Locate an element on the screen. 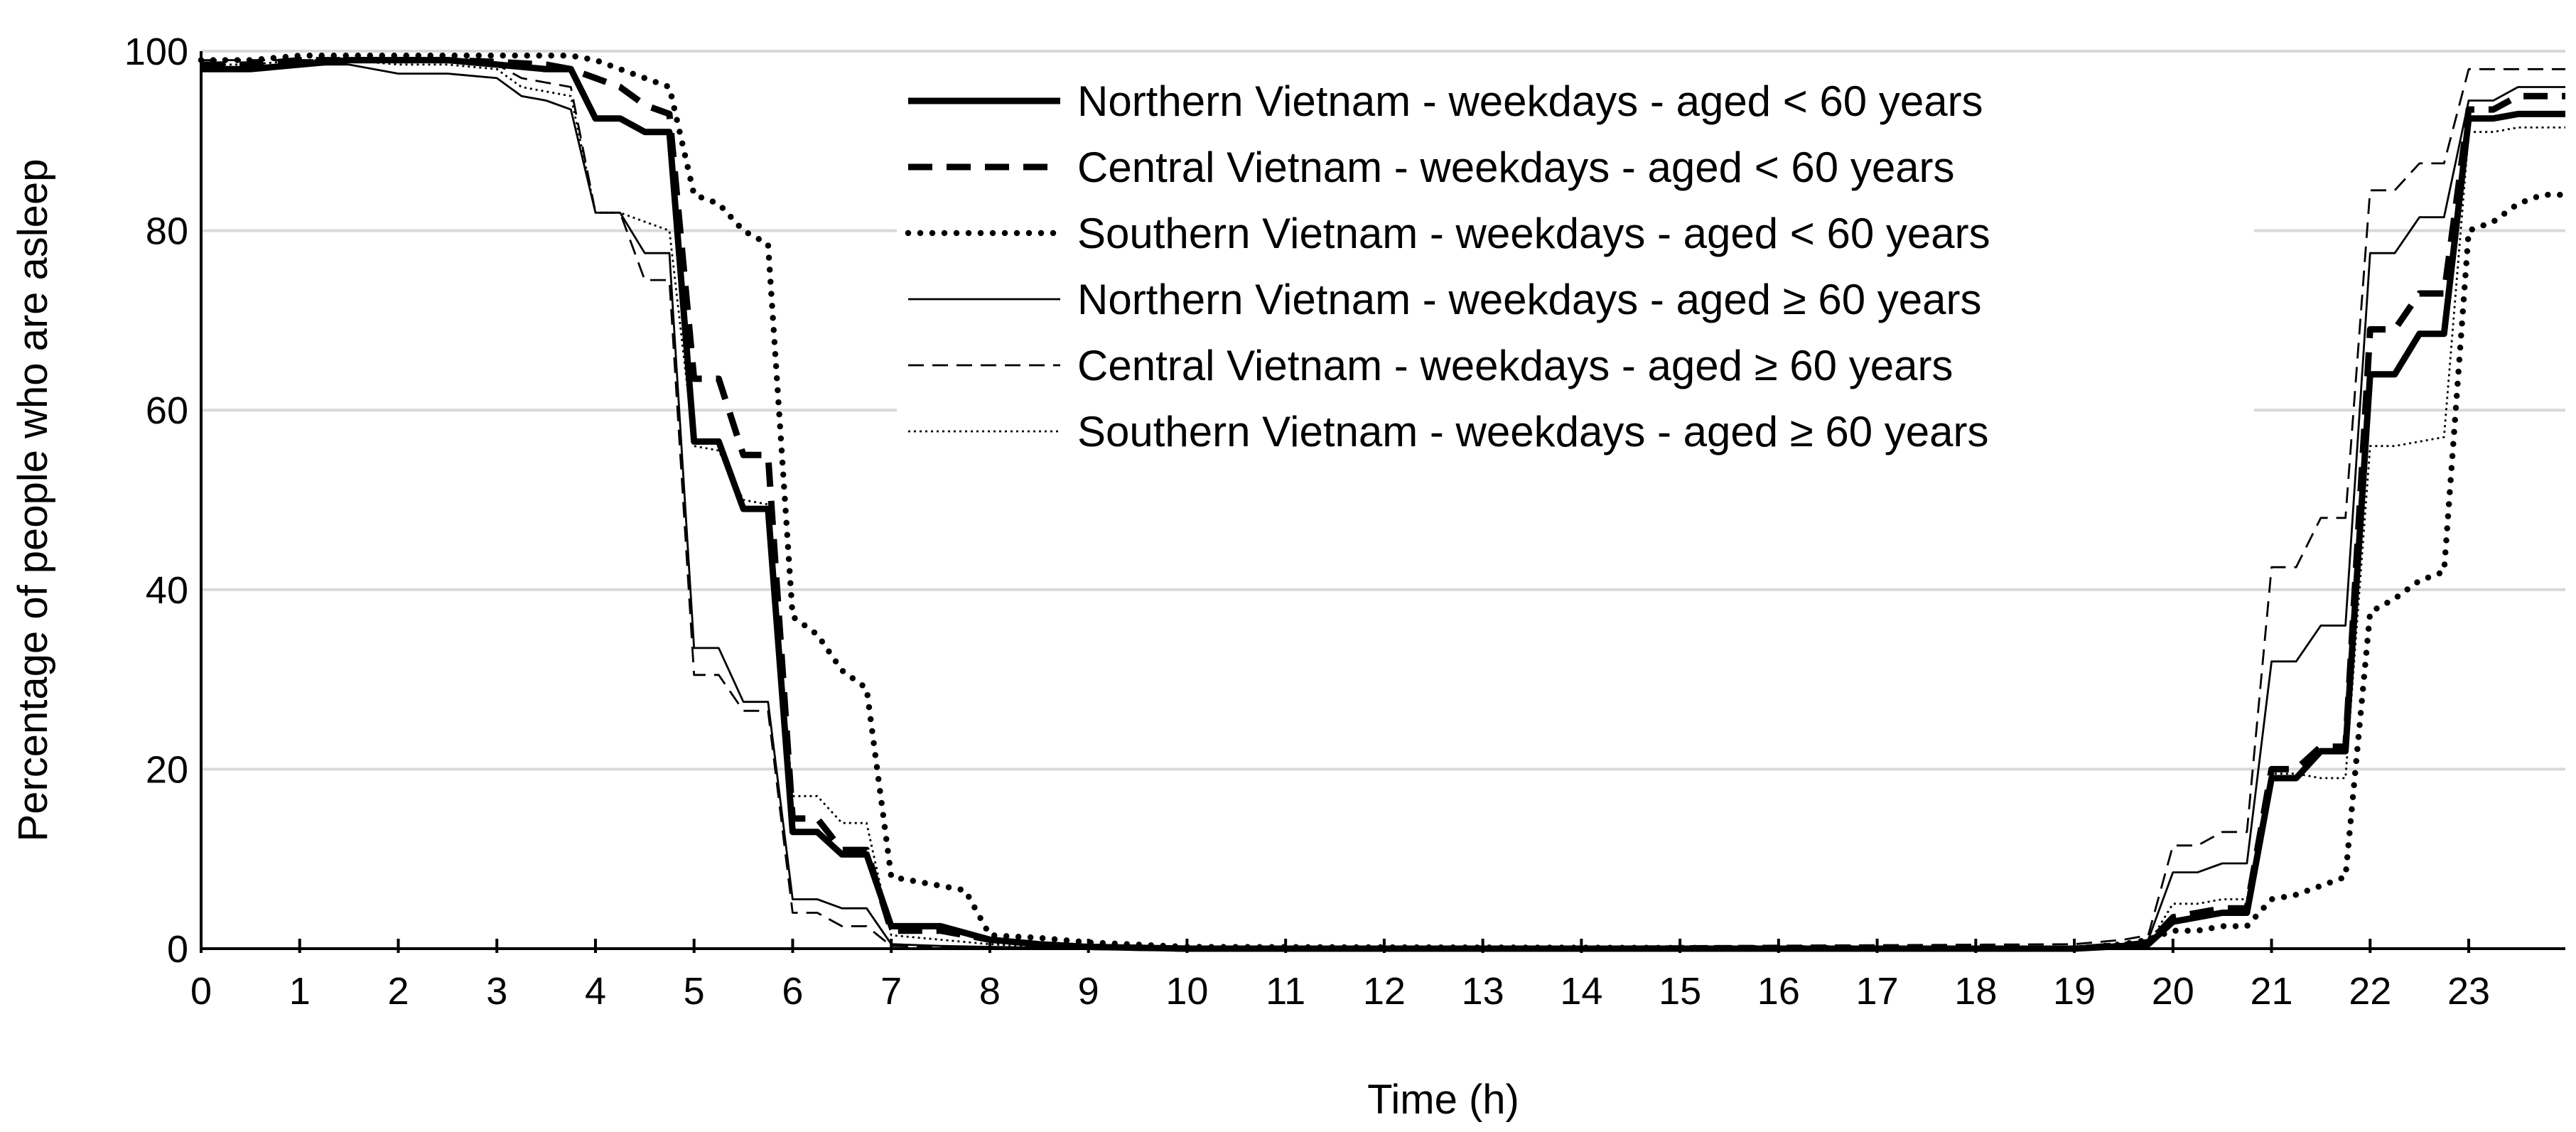  y-axis-title: Percentage of people who are asleep is located at coordinates (33, 500).